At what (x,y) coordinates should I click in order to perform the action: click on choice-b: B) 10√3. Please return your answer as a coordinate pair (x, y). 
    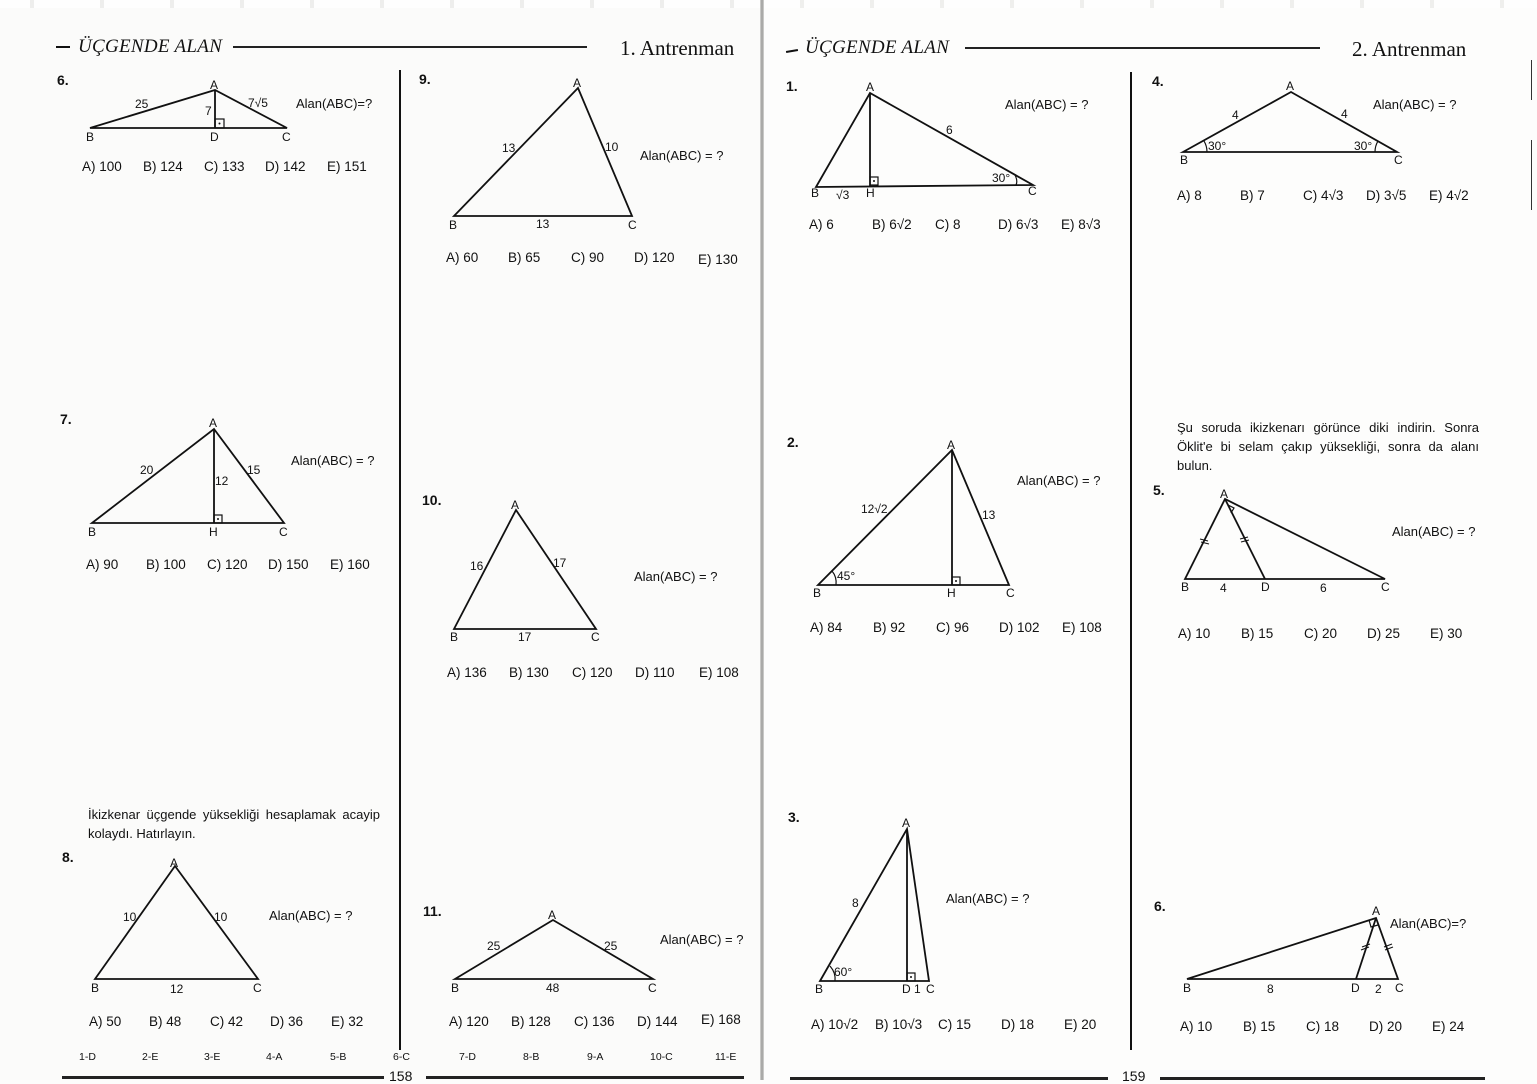
    Looking at the image, I should click on (899, 1024).